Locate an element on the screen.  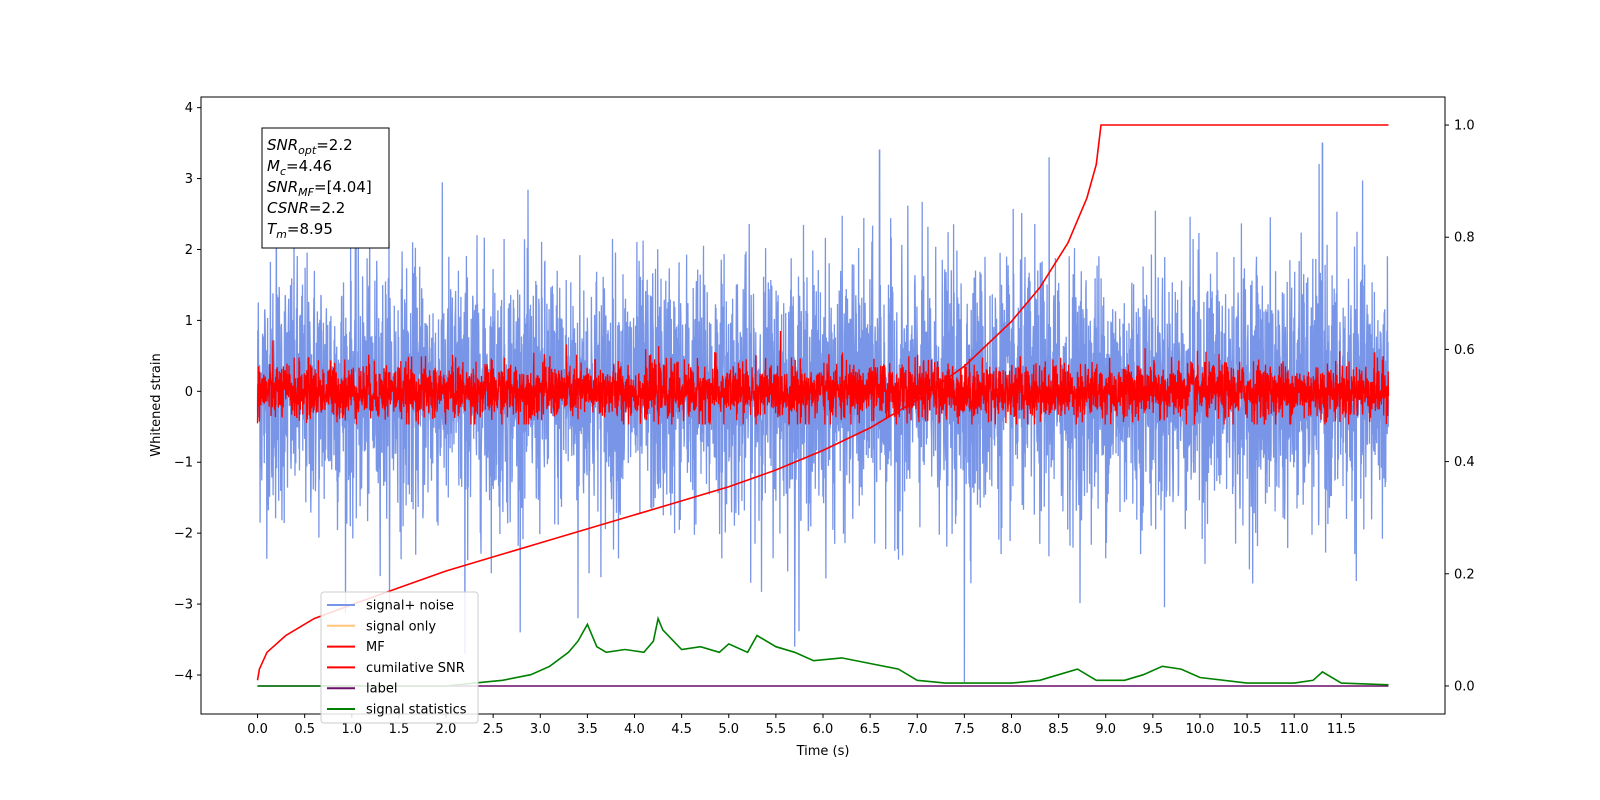
x-tick-label: 7.5 is located at coordinates (964, 729).